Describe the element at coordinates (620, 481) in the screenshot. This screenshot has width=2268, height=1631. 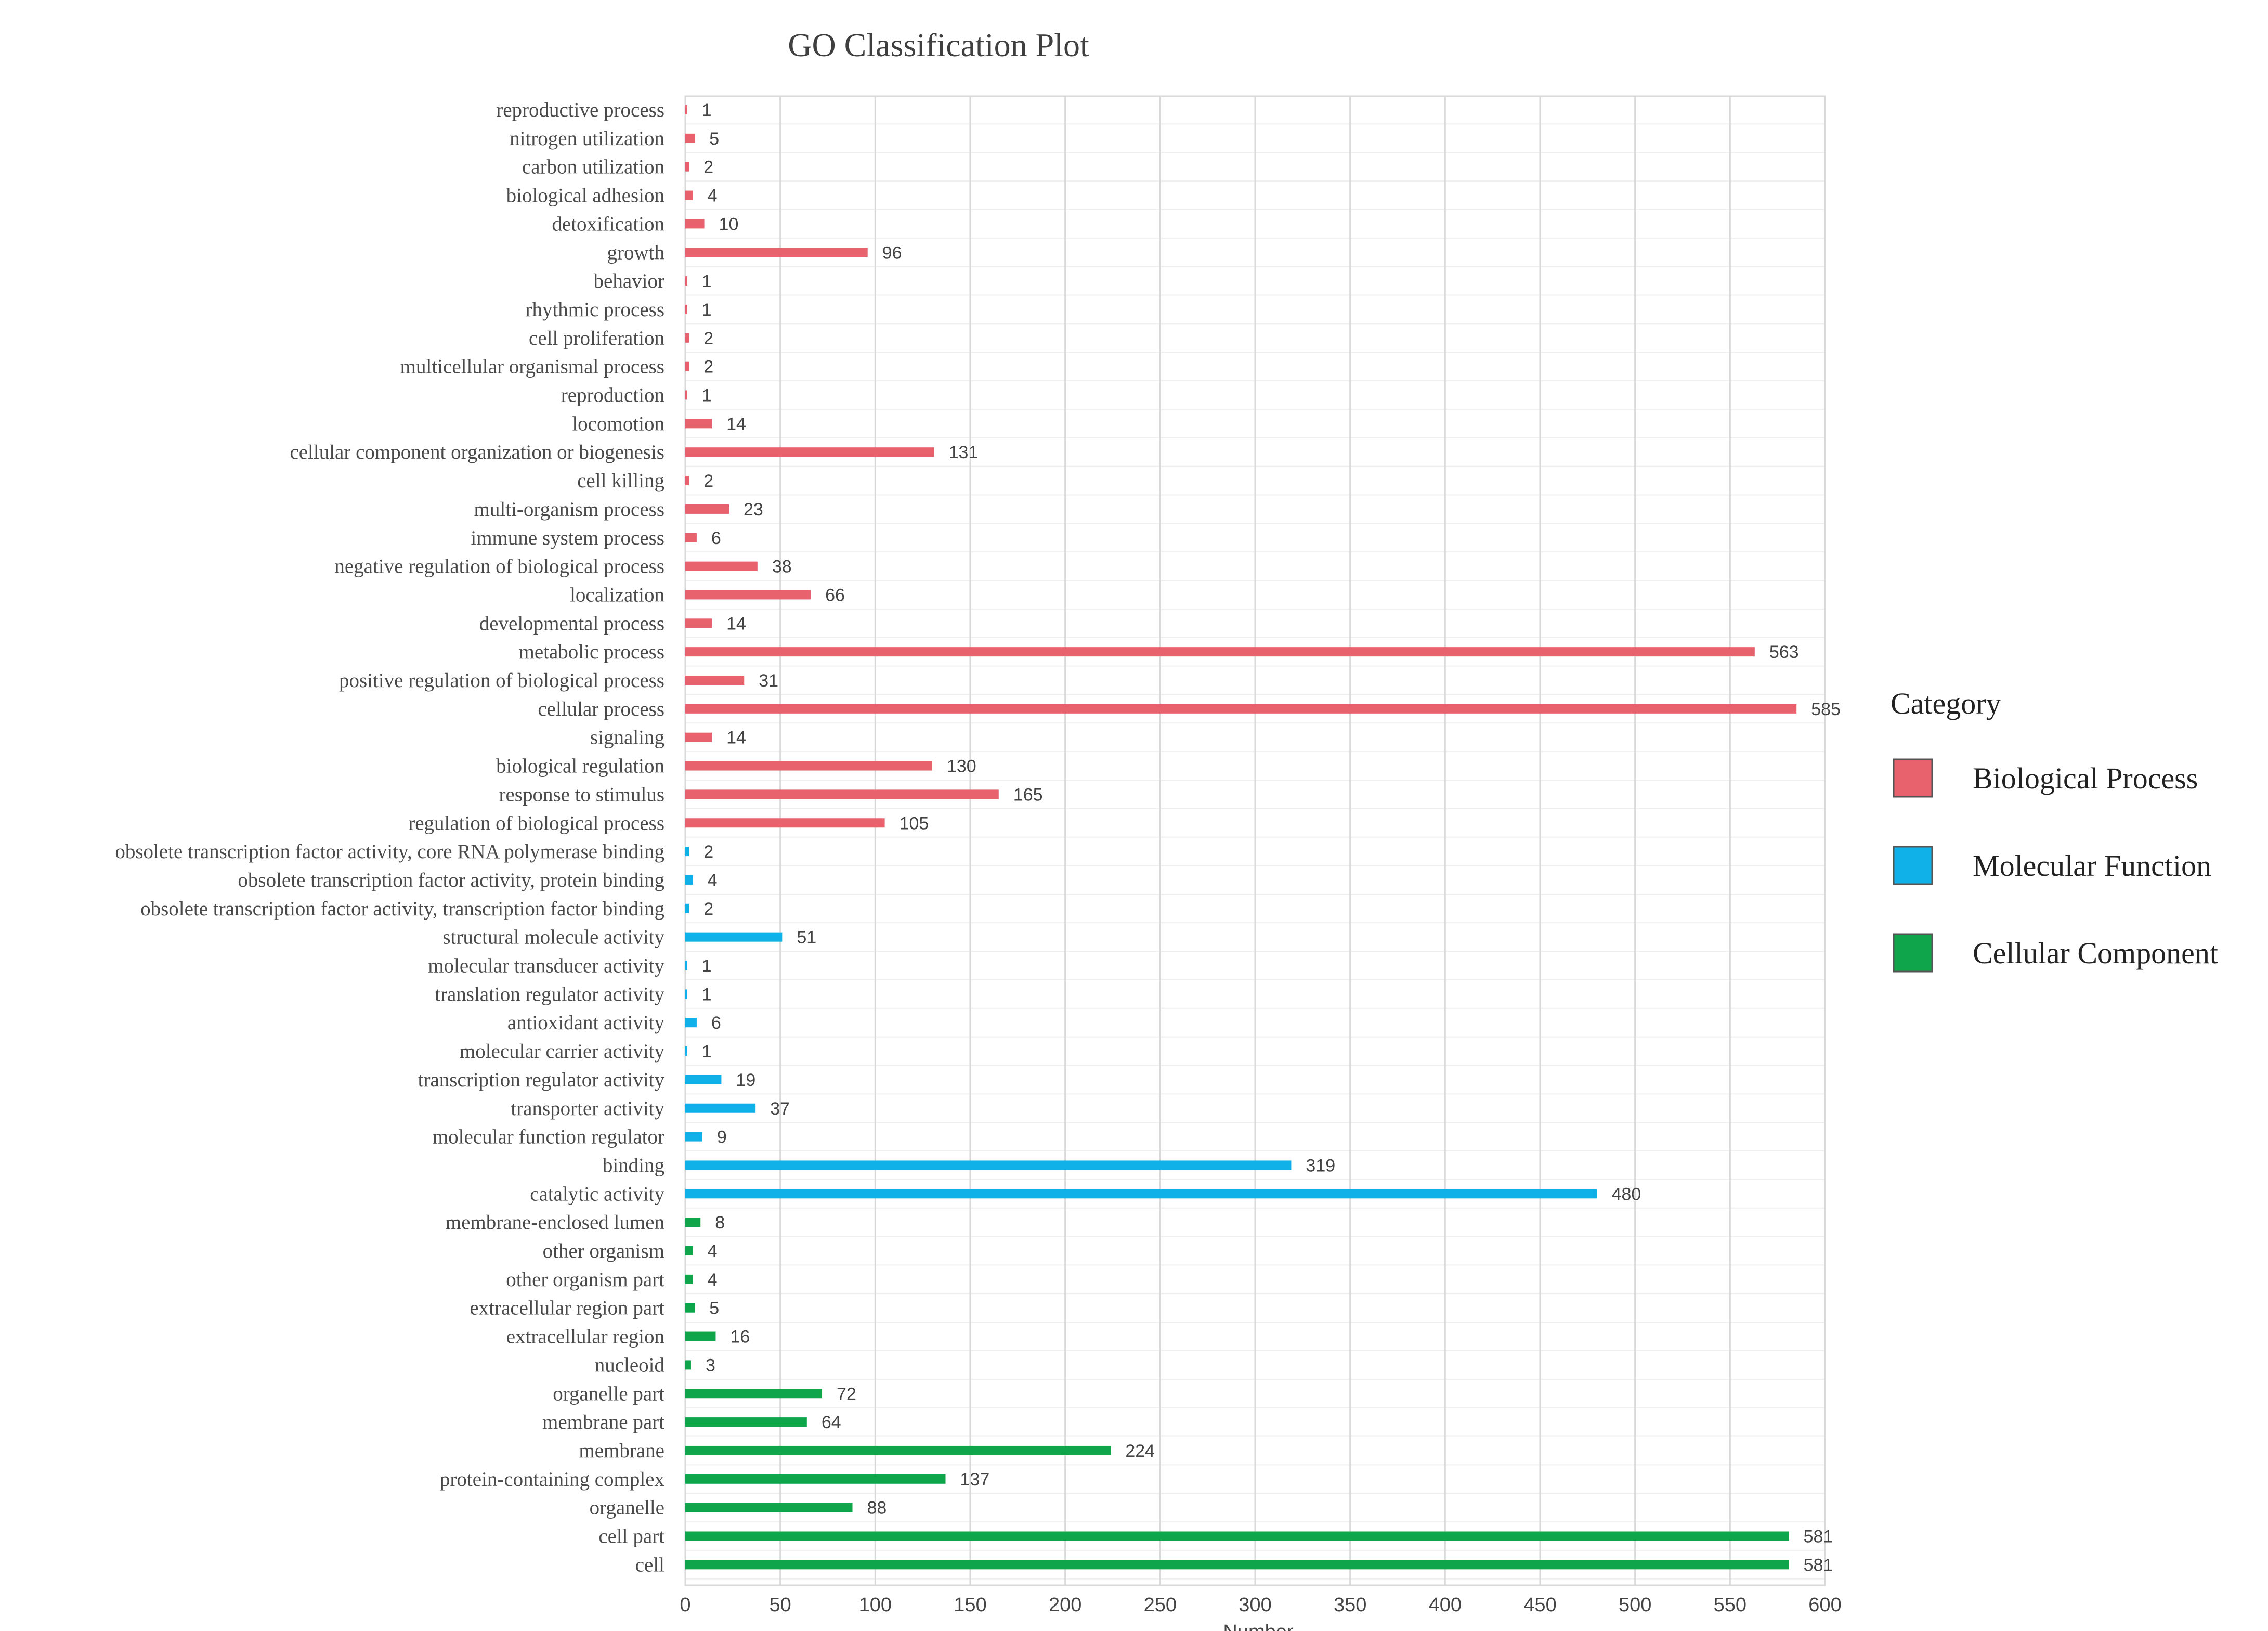
I see `category-label: cell killing` at that location.